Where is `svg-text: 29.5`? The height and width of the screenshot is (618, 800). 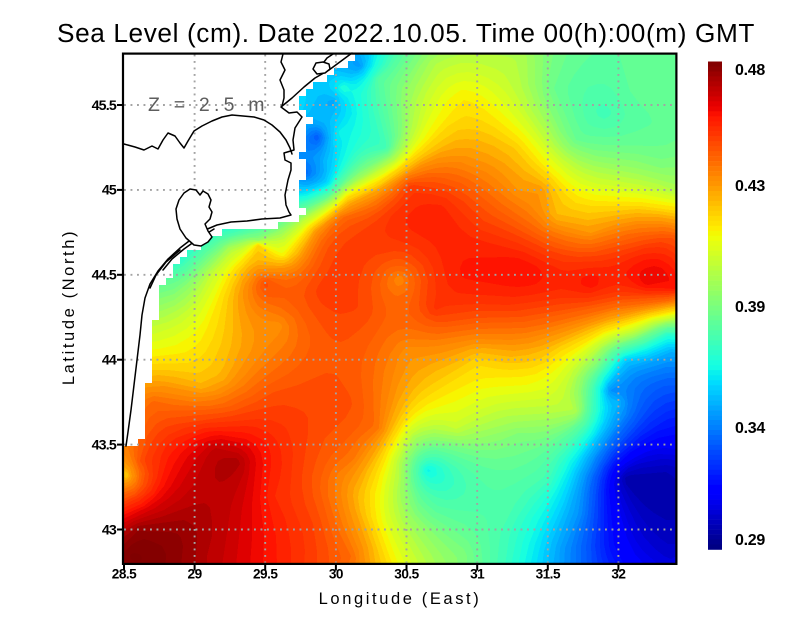 svg-text: 29.5 is located at coordinates (265, 574).